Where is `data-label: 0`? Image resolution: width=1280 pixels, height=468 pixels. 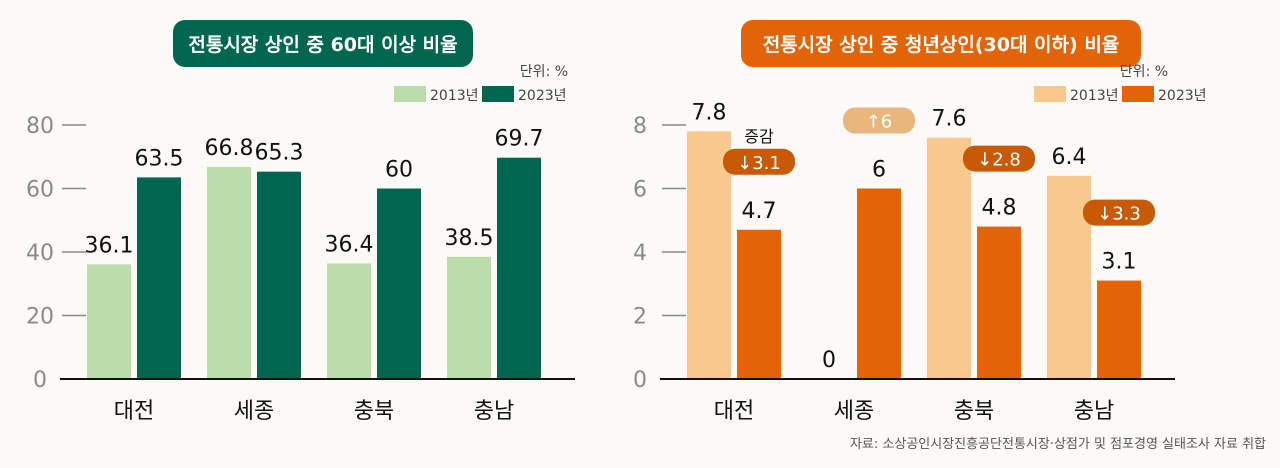
data-label: 0 is located at coordinates (829, 360).